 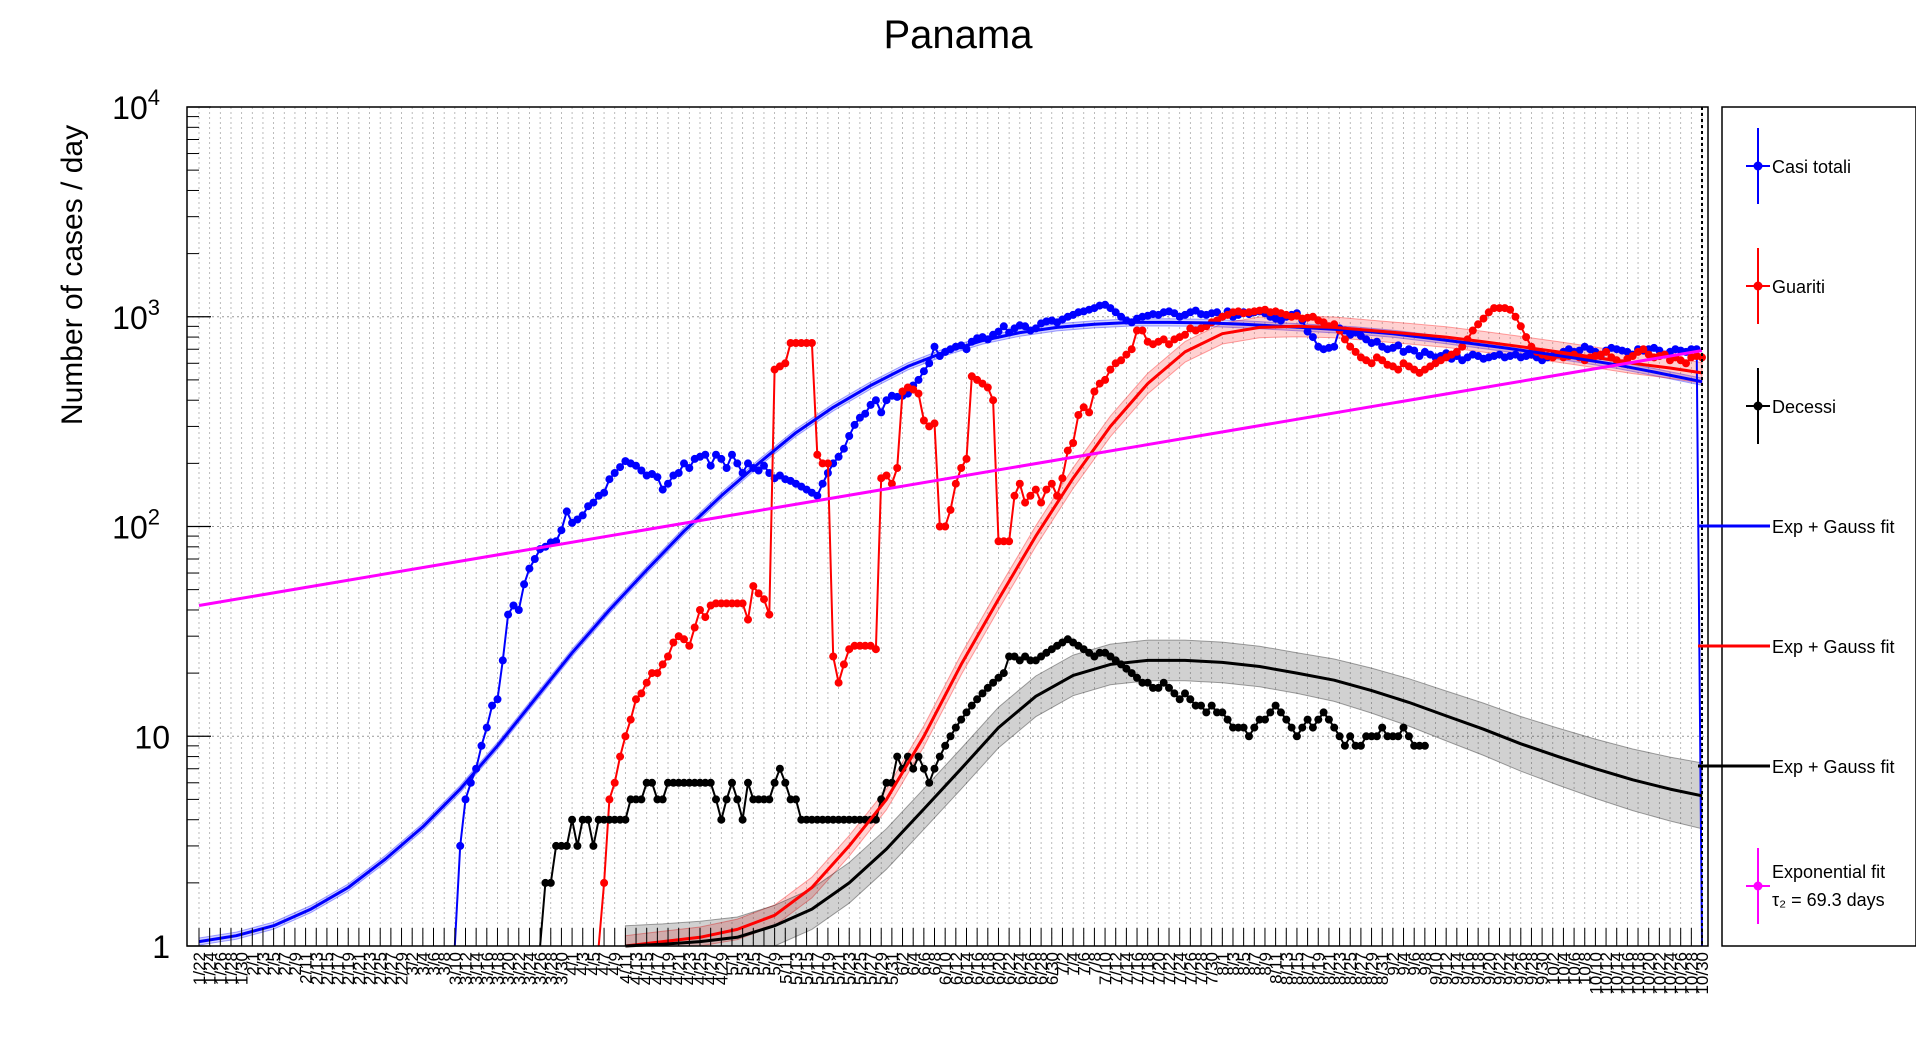 What do you see at coordinates (593, 964) in the screenshot?
I see `x-tick-label: 4/5` at bounding box center [593, 964].